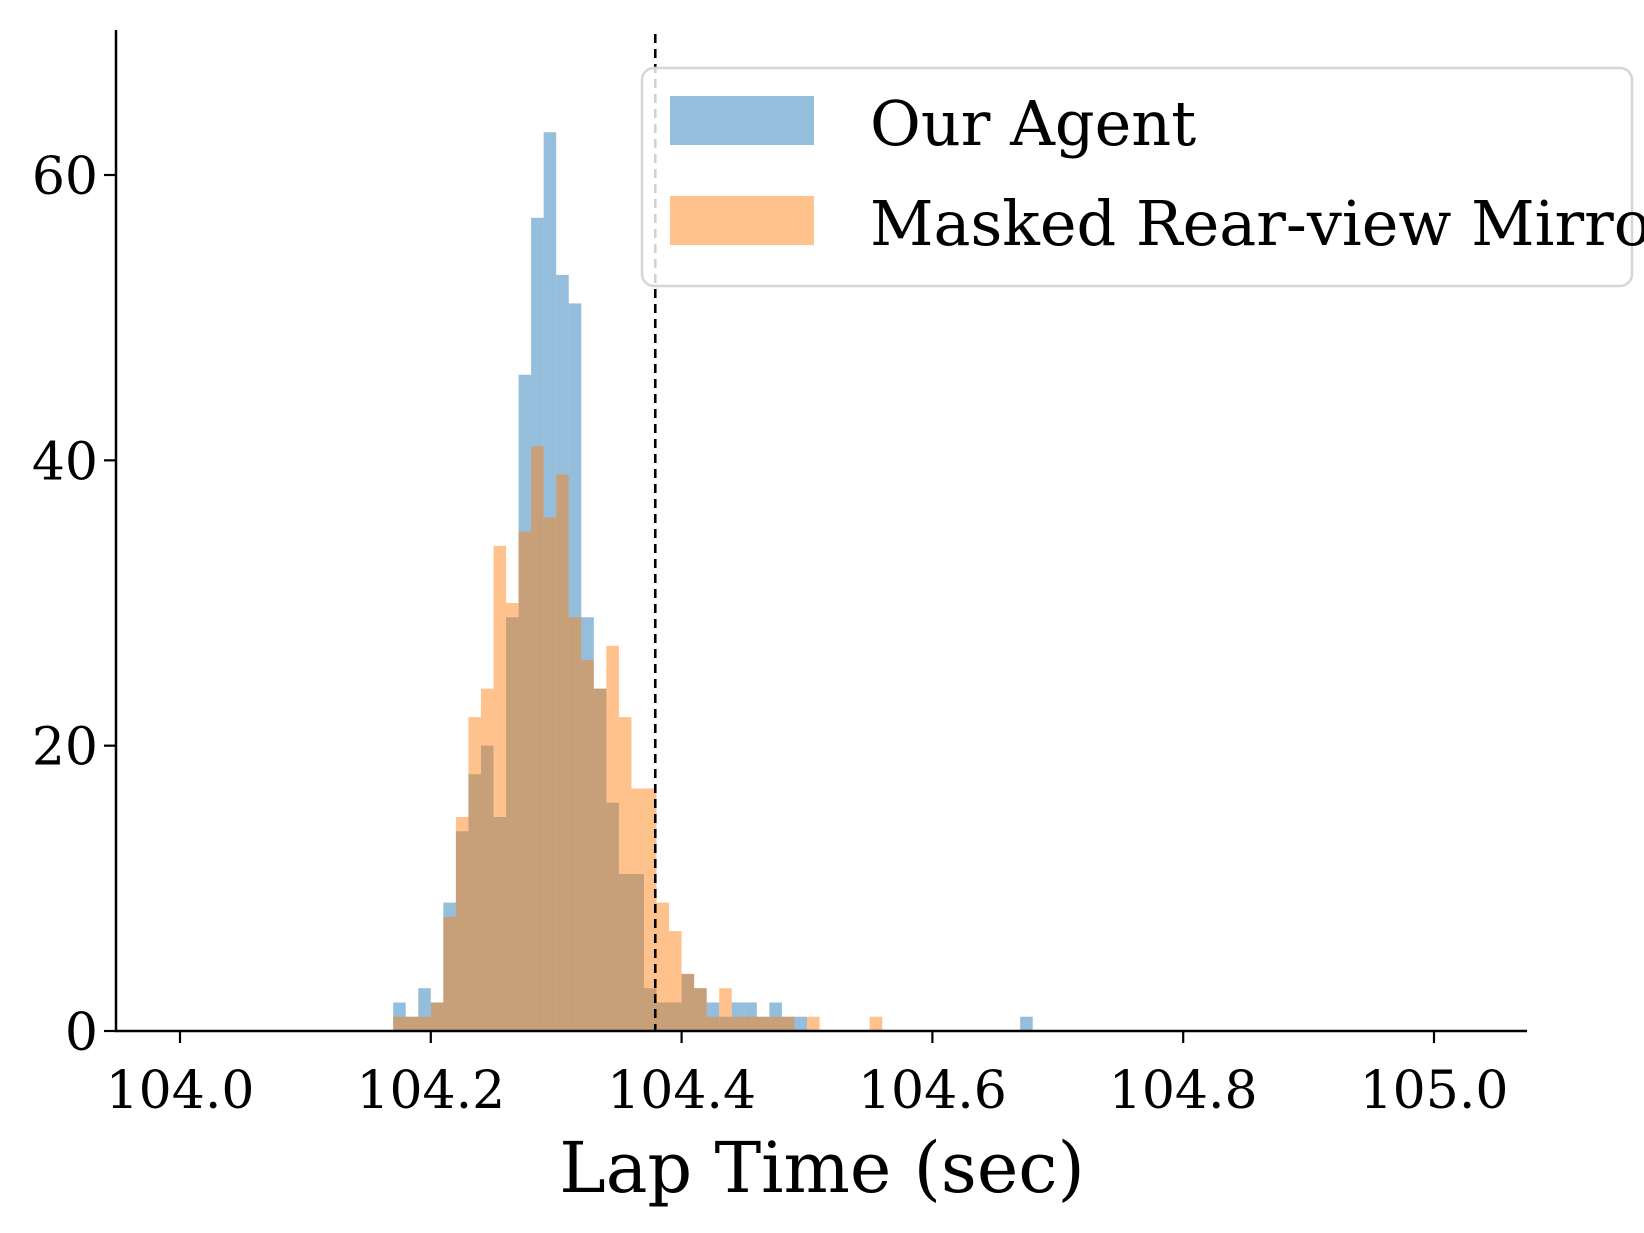 The image size is (1644, 1233). Describe the element at coordinates (65, 748) in the screenshot. I see `y-tick-label: 20` at that location.